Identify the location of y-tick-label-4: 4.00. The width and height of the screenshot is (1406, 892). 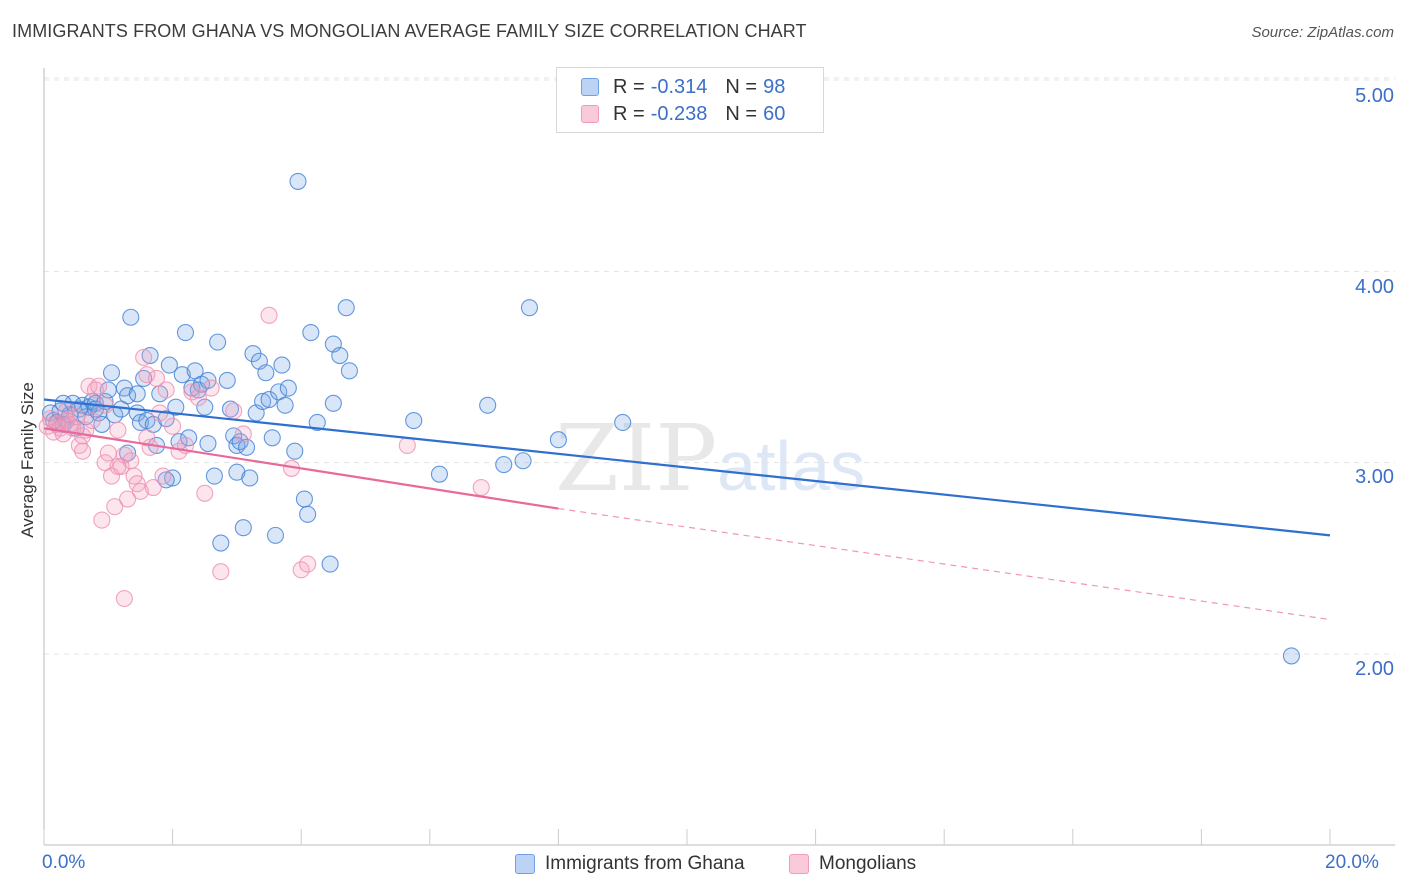
(1374, 287).